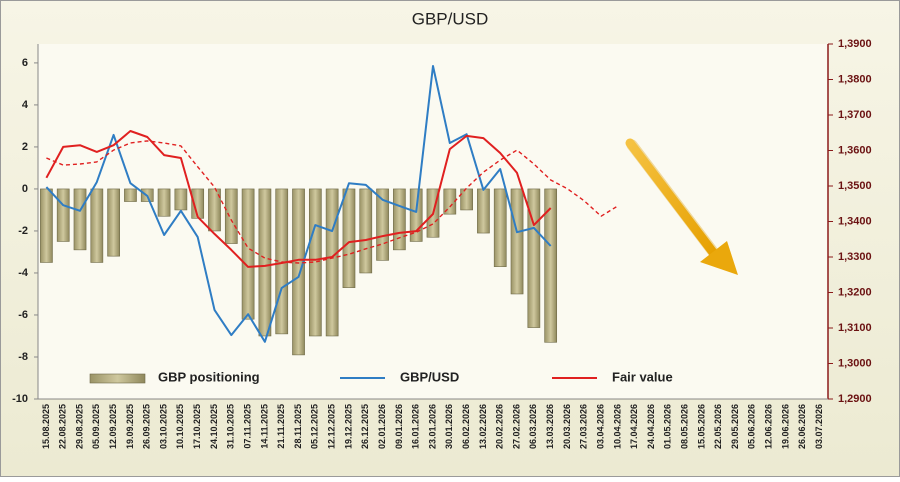  What do you see at coordinates (429, 376) in the screenshot?
I see `legend-label: GBP/USD` at bounding box center [429, 376].